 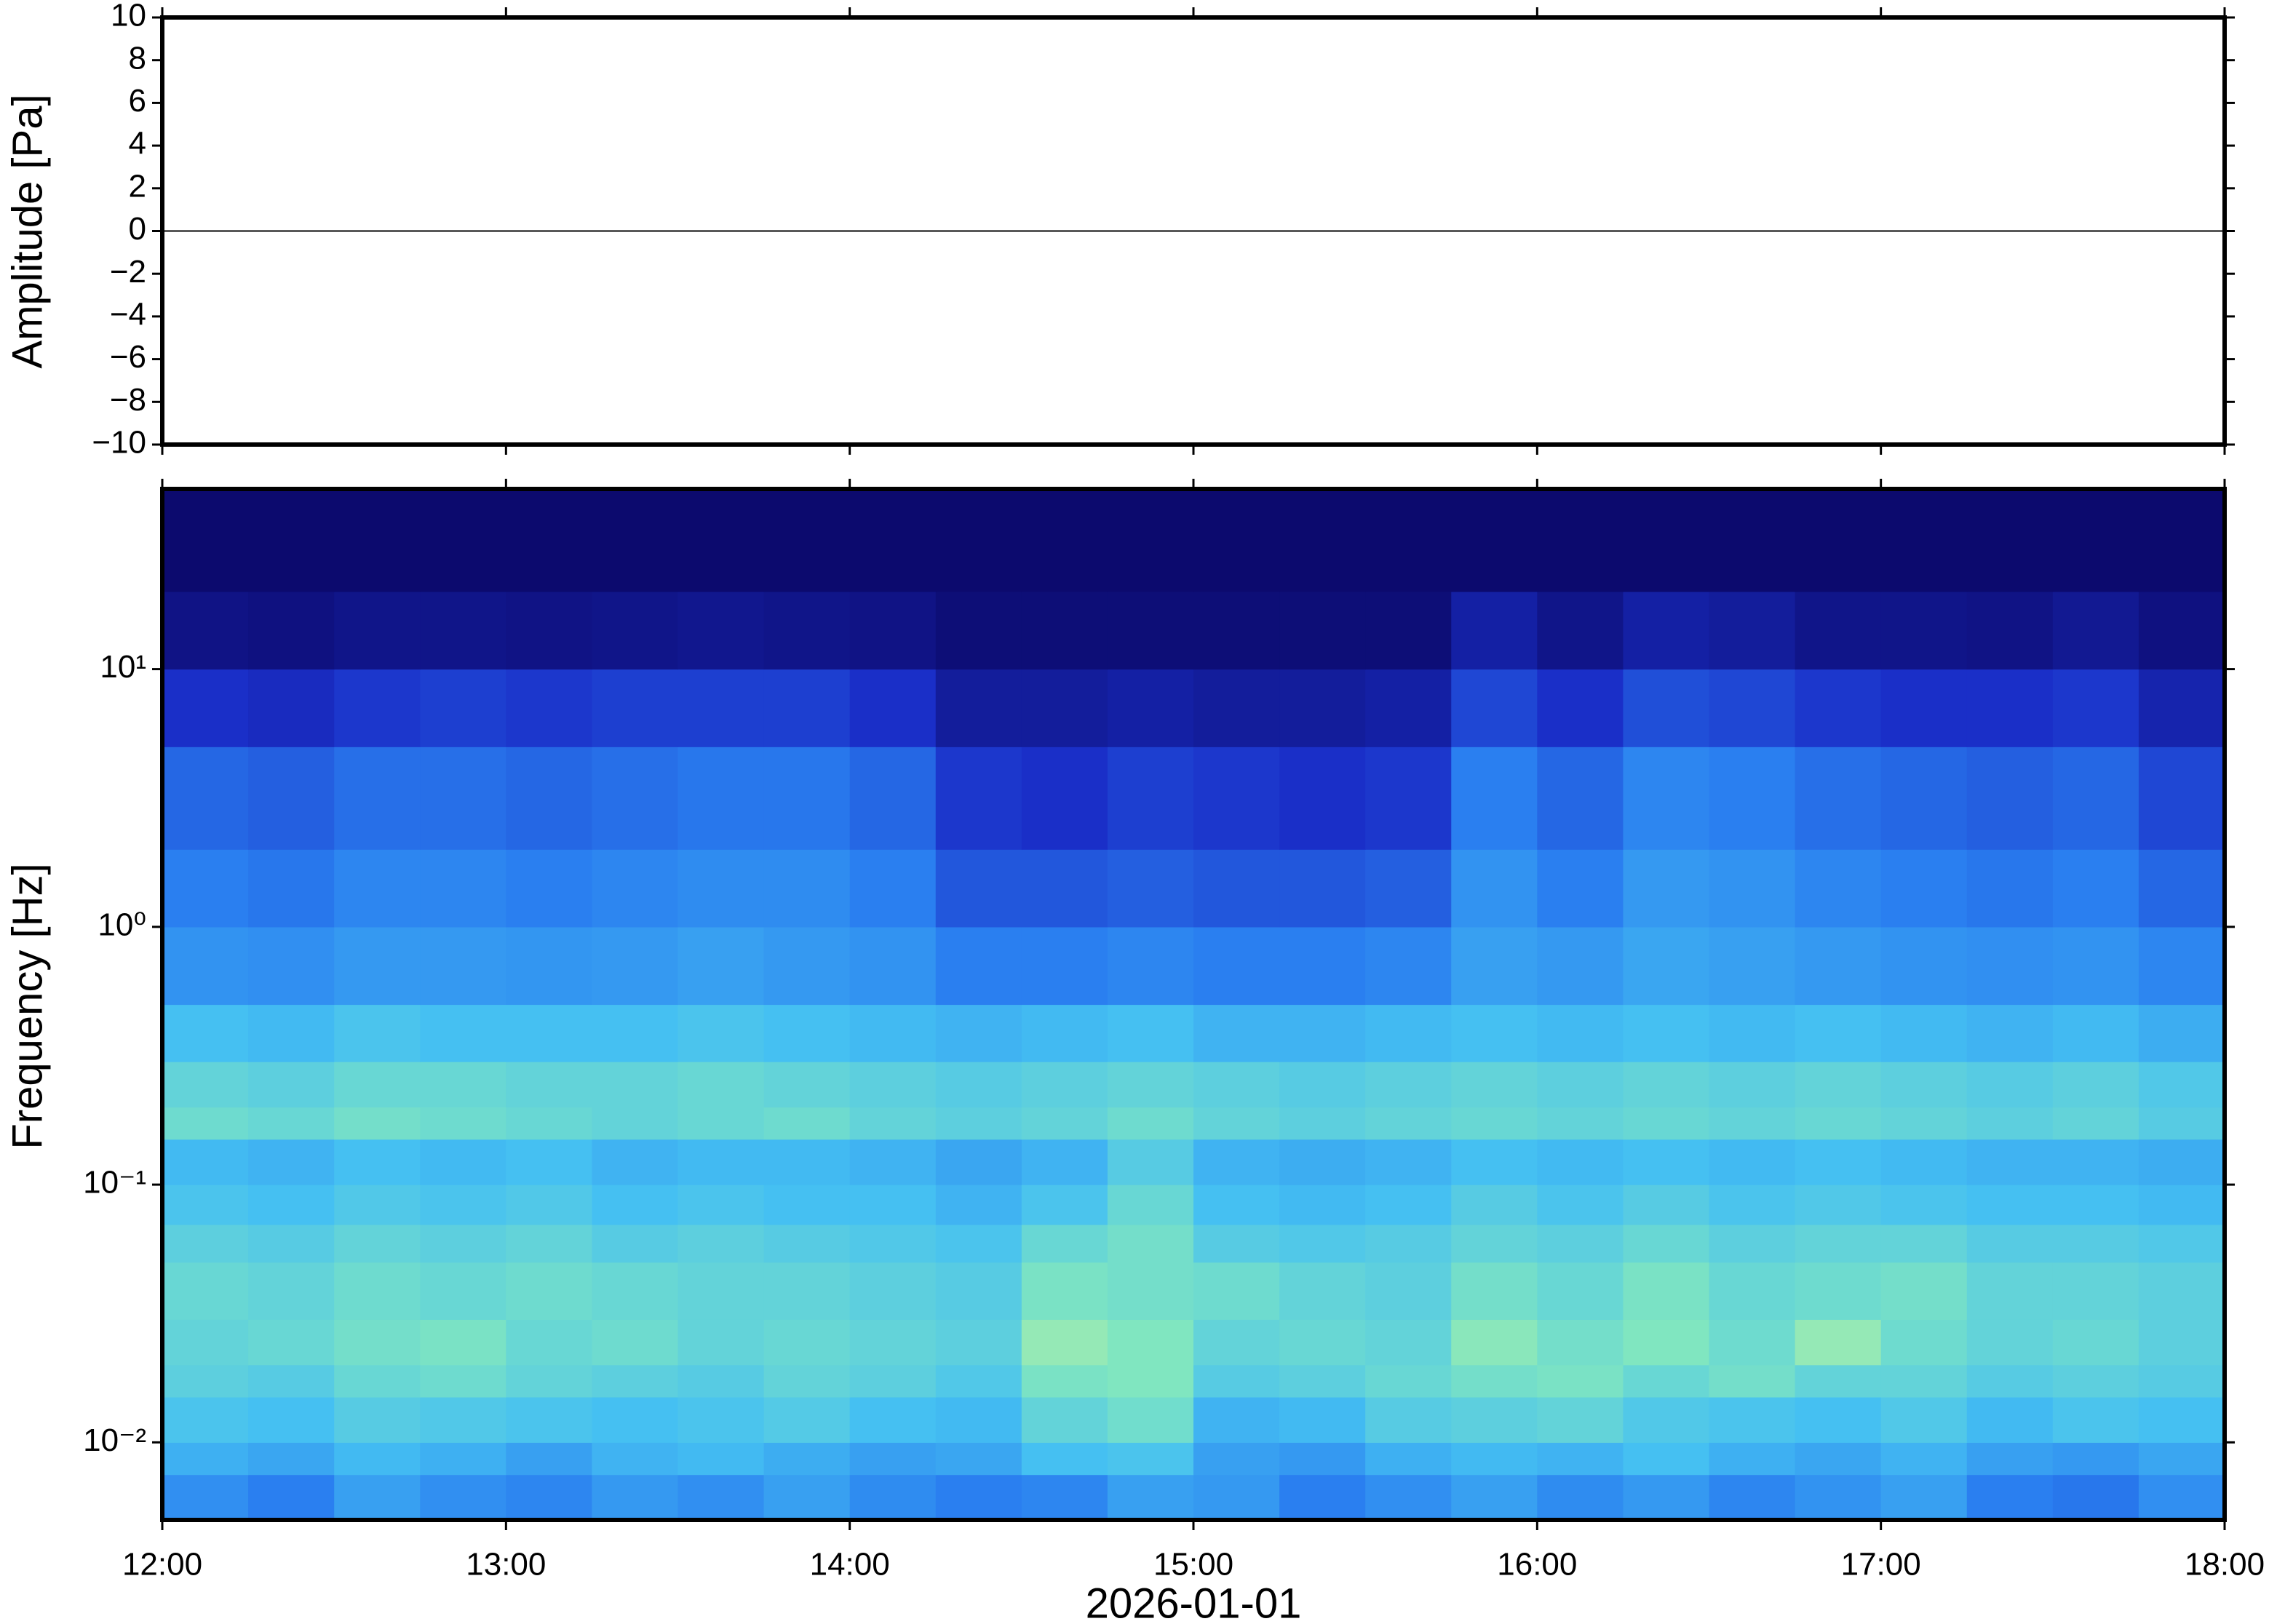 What do you see at coordinates (28, 1006) in the screenshot?
I see `frequency-axis-label: Frequency [Hz]` at bounding box center [28, 1006].